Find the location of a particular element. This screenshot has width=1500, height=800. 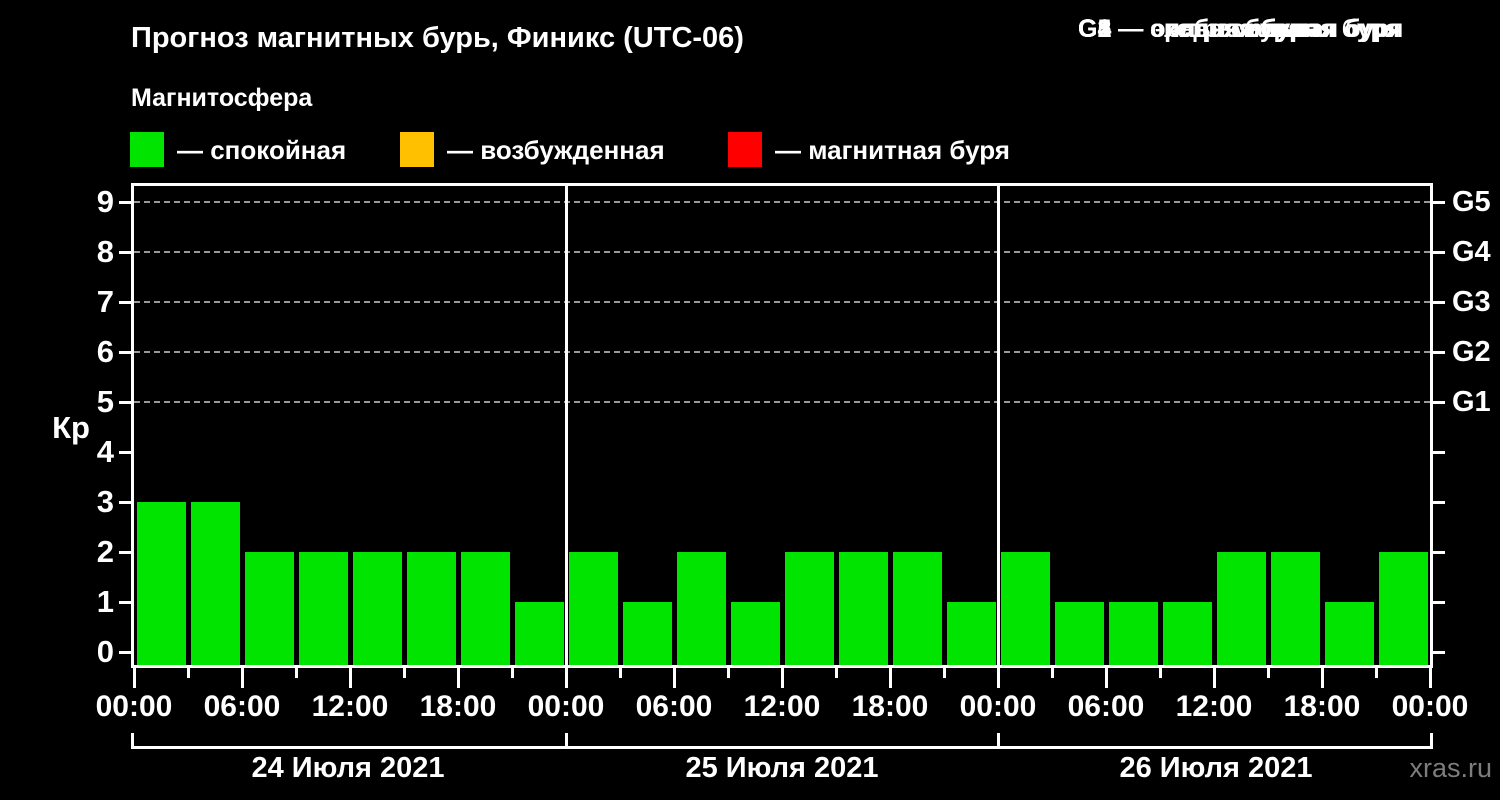

storm-scale-line-g3: G3 — сильная буря is located at coordinates (1199, 29).